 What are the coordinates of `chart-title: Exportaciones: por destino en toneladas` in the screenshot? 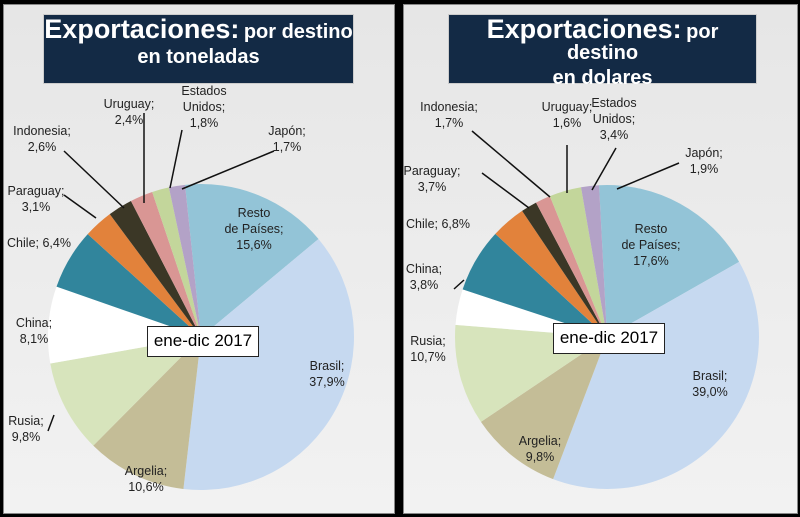 It's located at (198, 49).